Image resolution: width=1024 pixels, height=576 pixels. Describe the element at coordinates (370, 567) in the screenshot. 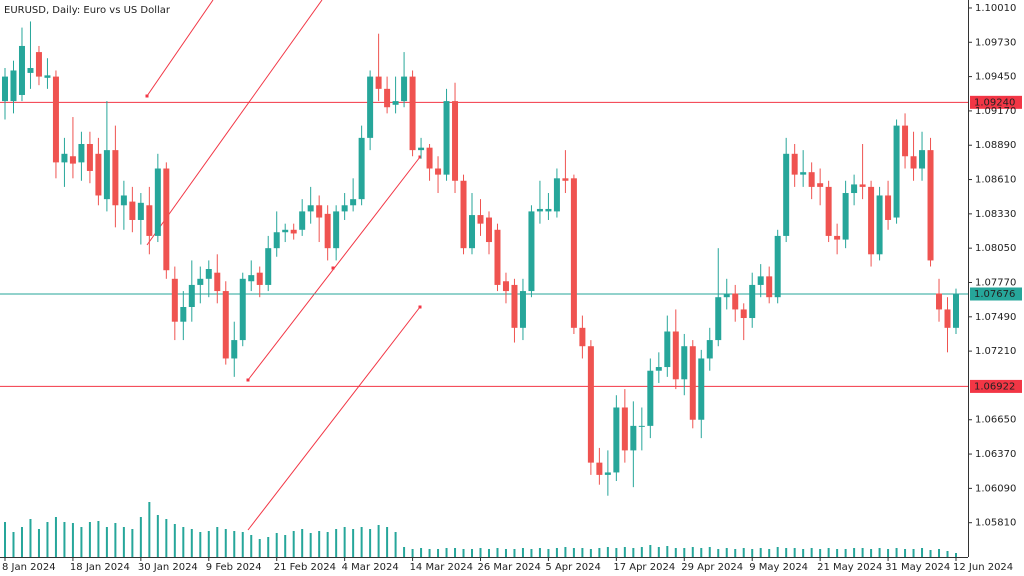

I see `x-tick-label: 4 Mar 2024` at that location.